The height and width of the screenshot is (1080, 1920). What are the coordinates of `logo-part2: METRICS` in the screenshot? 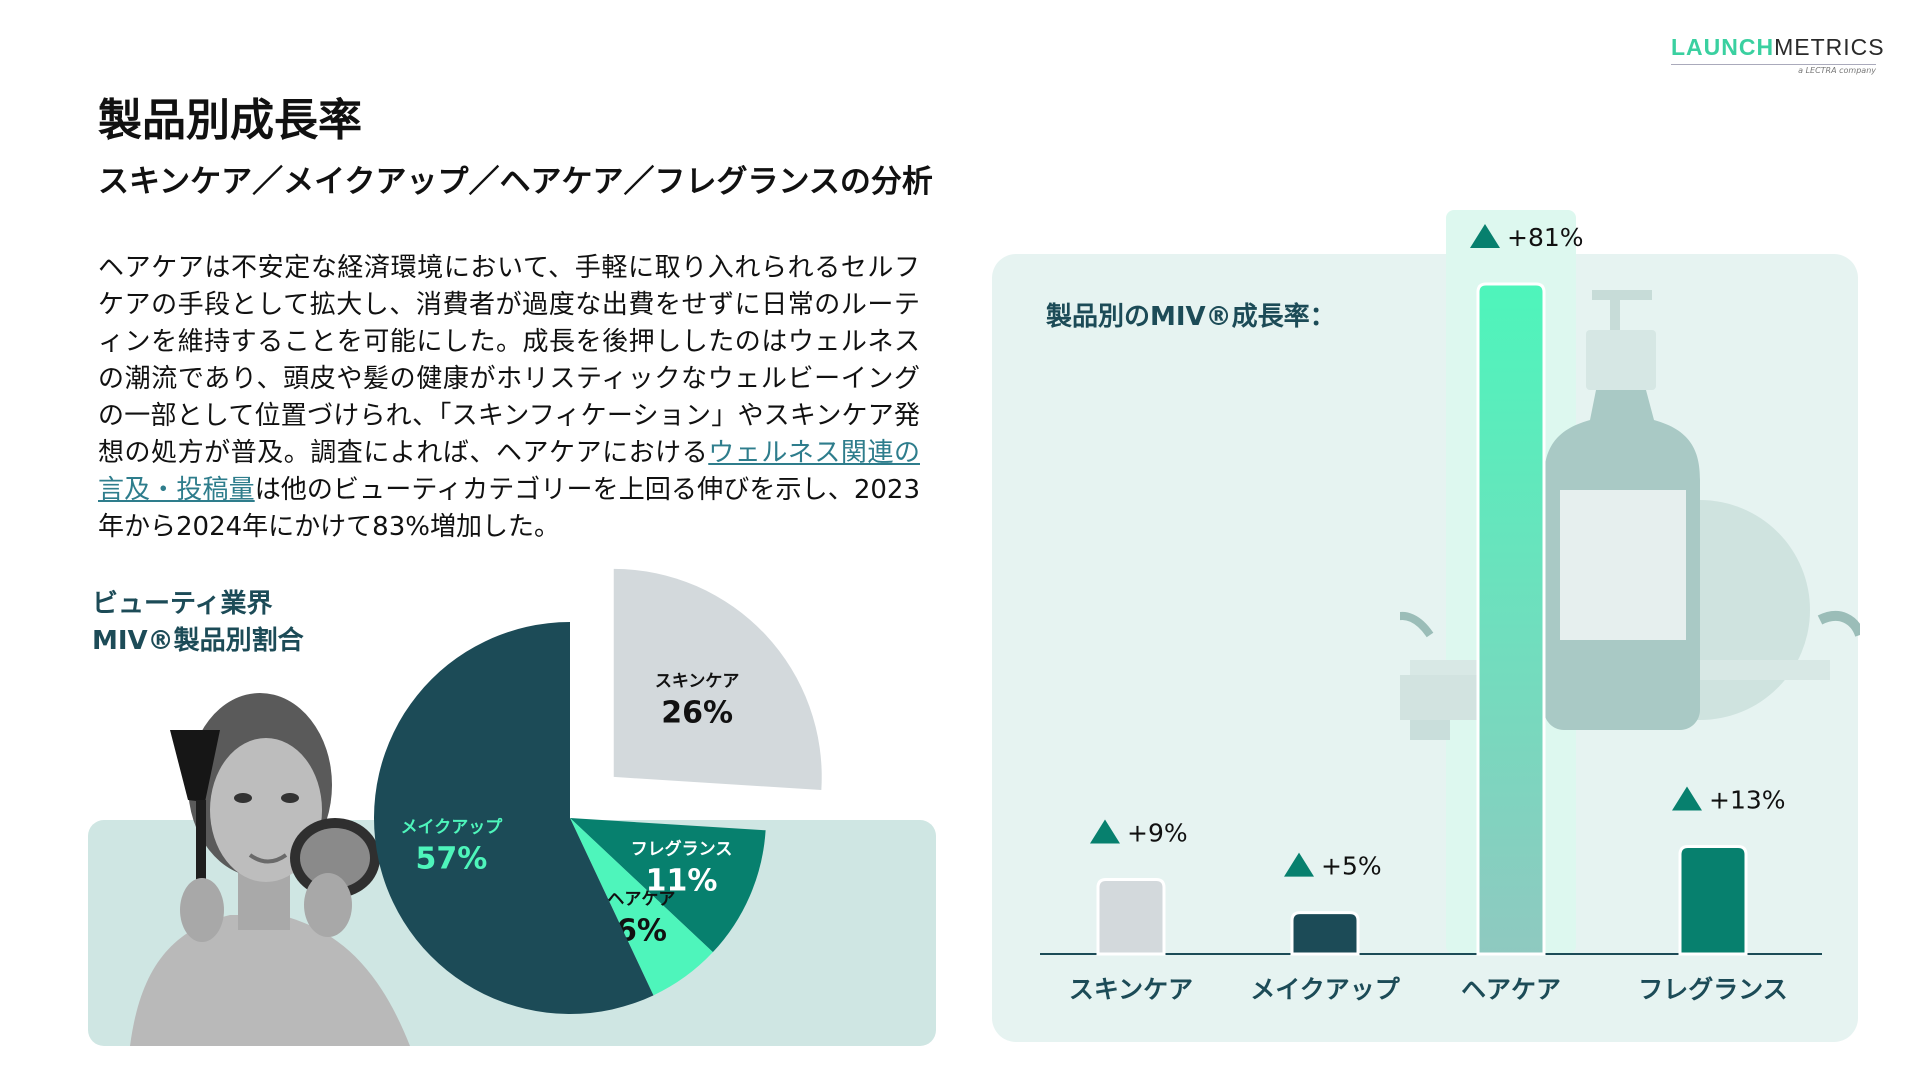 It's located at (1829, 47).